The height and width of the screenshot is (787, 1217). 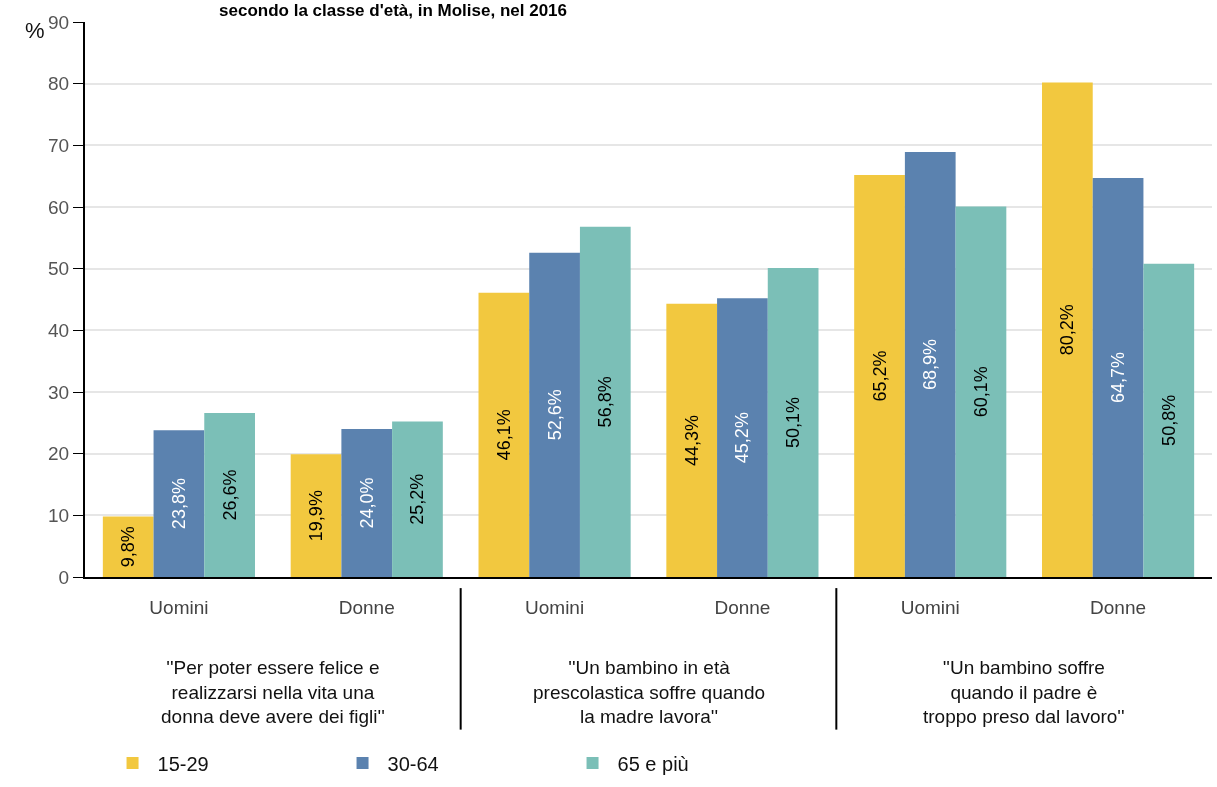 I want to click on legend-label: 65 e più, so click(x=653, y=763).